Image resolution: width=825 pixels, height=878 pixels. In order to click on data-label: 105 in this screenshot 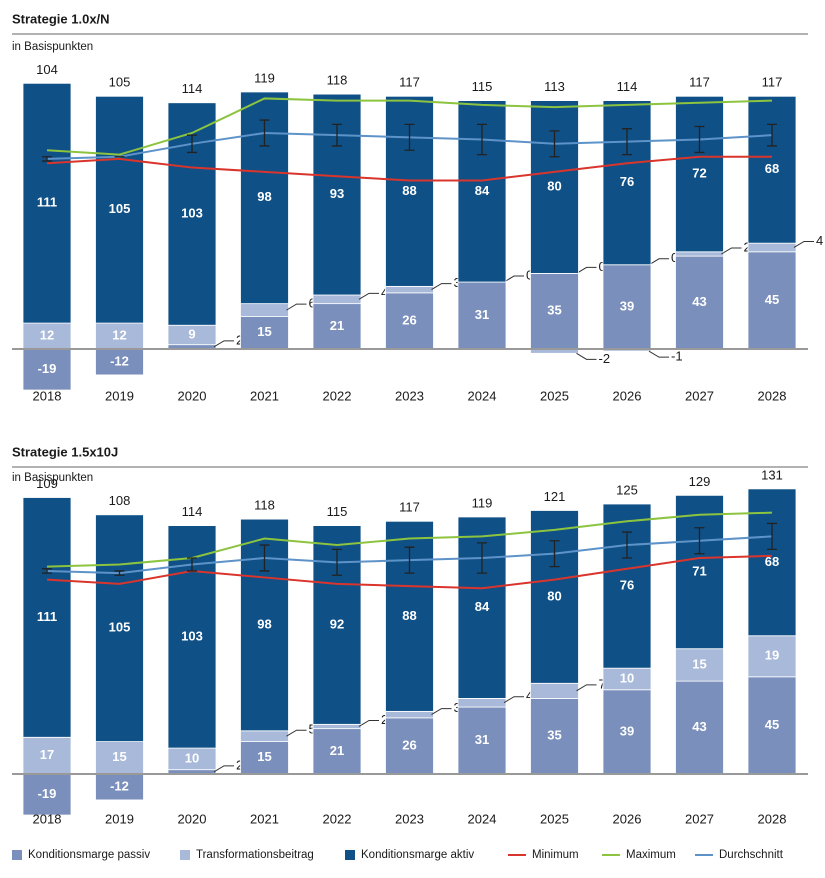, I will do `click(120, 627)`.